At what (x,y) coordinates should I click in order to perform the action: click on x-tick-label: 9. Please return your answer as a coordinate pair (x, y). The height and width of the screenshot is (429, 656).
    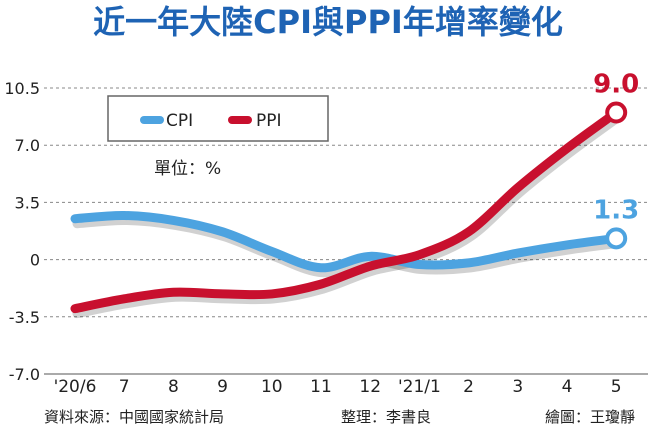
    Looking at the image, I should click on (222, 387).